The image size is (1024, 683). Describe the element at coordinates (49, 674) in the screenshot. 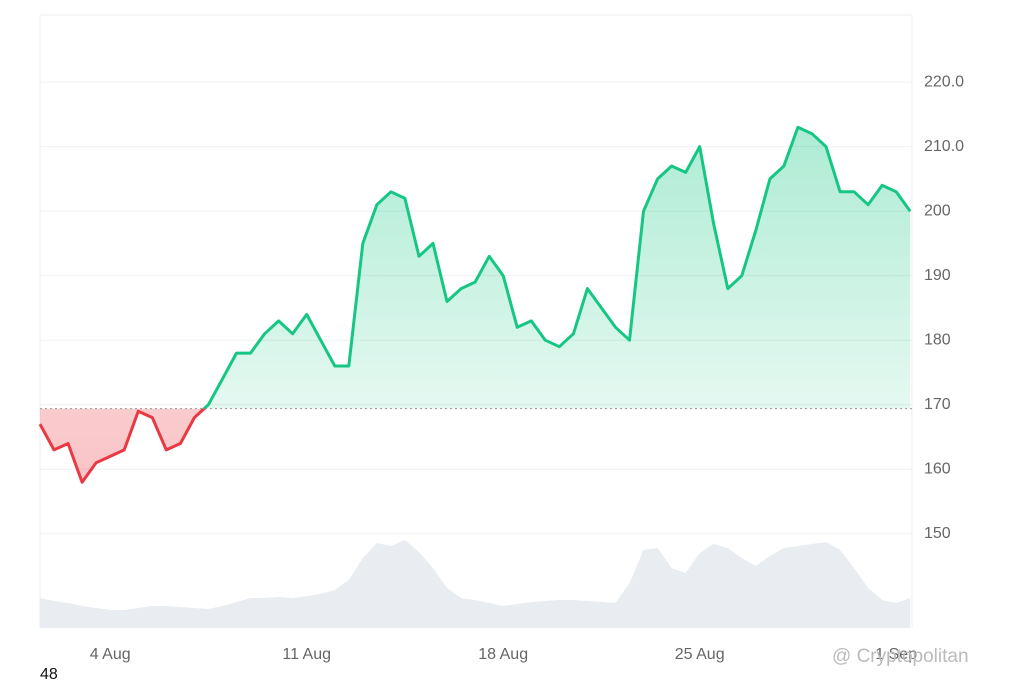

I see `footer-count: 48` at that location.